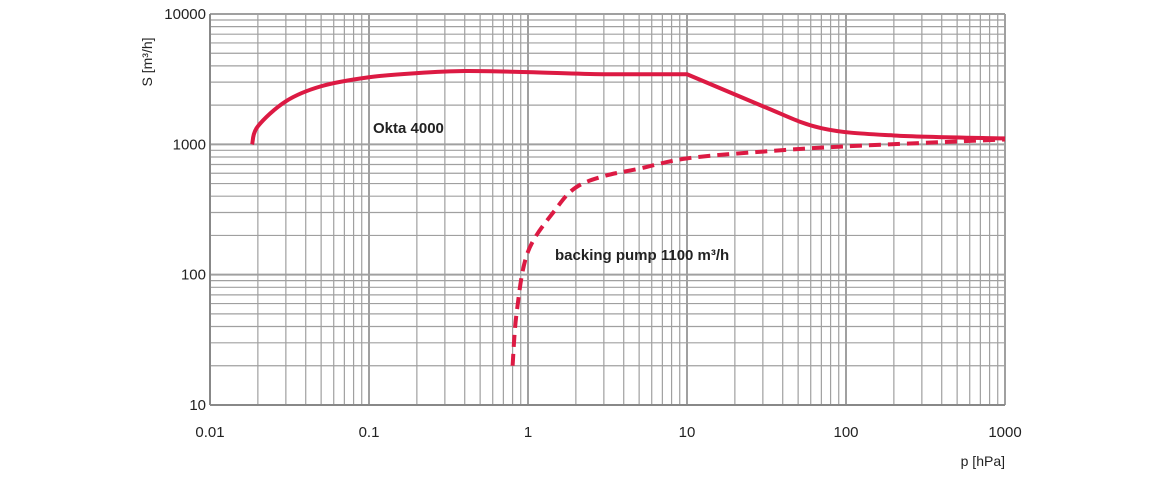 The image size is (1160, 485). I want to click on y-tick-label: 1000, so click(189, 144).